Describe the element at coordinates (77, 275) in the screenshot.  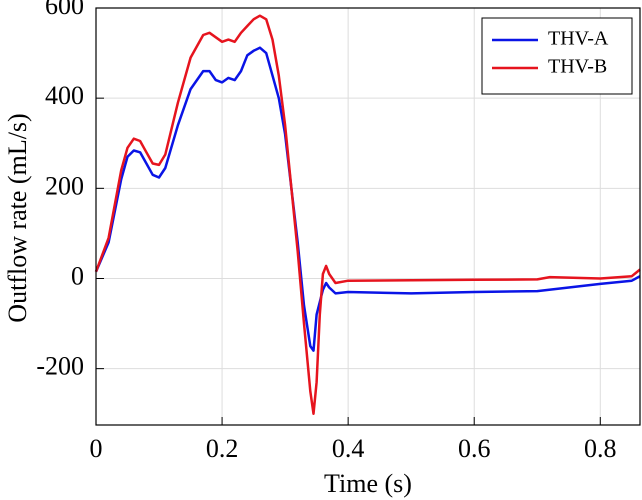
I see `y-tick-label: 0` at that location.